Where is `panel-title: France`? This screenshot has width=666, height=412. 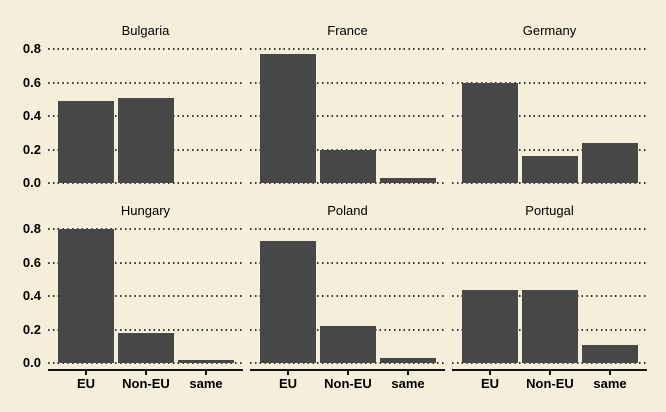
panel-title: France is located at coordinates (347, 30).